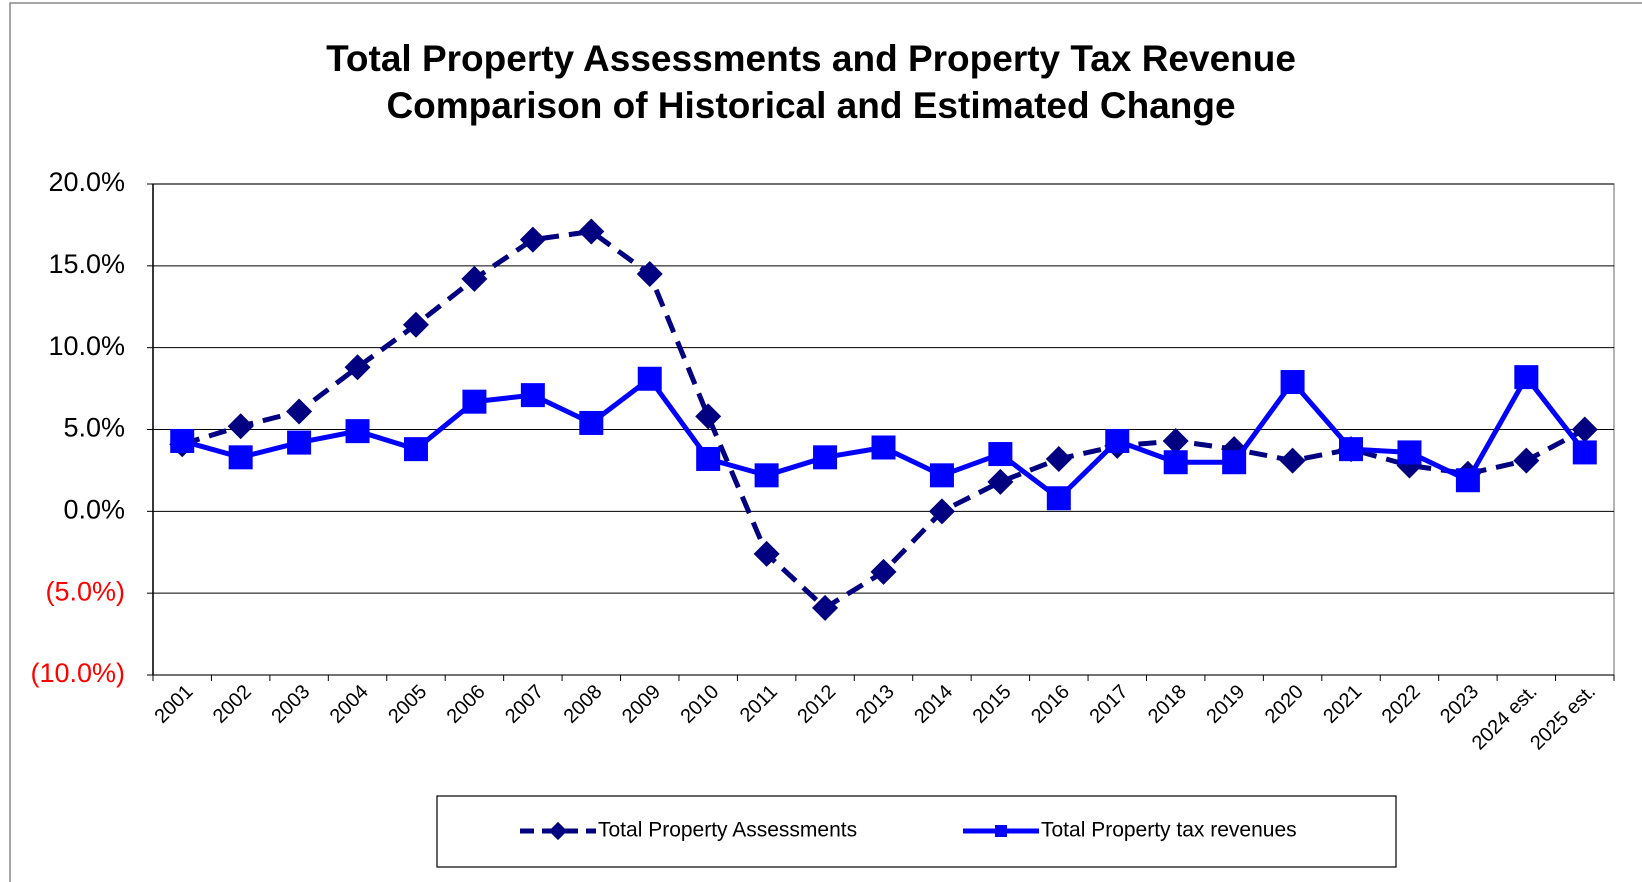 This screenshot has width=1642, height=882. I want to click on x-tick-label: 2006, so click(466, 704).